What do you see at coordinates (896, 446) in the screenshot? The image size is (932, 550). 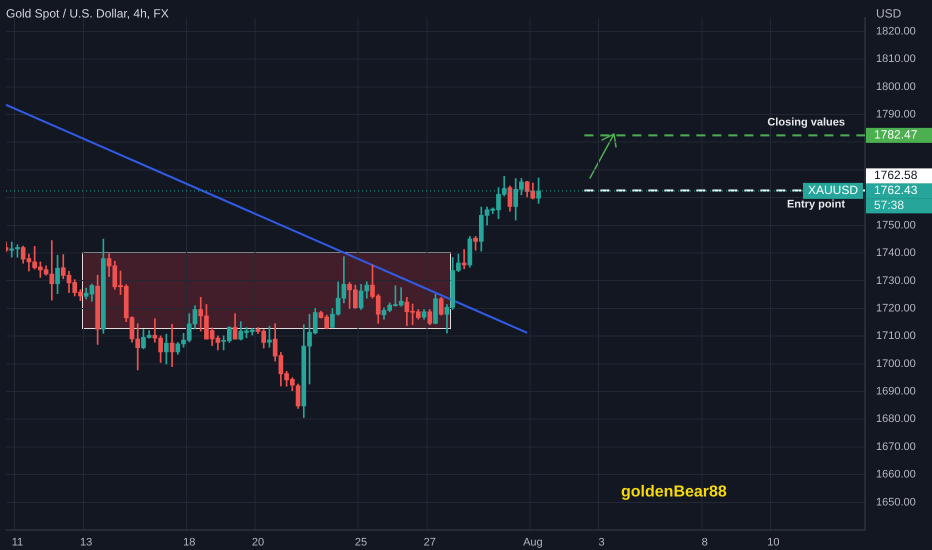 I see `y-tick-label: 1670.00` at bounding box center [896, 446].